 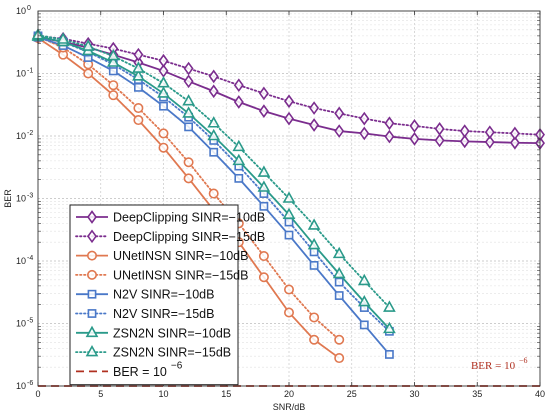 What do you see at coordinates (289, 394) in the screenshot?
I see `x-tick-label: 20` at bounding box center [289, 394].